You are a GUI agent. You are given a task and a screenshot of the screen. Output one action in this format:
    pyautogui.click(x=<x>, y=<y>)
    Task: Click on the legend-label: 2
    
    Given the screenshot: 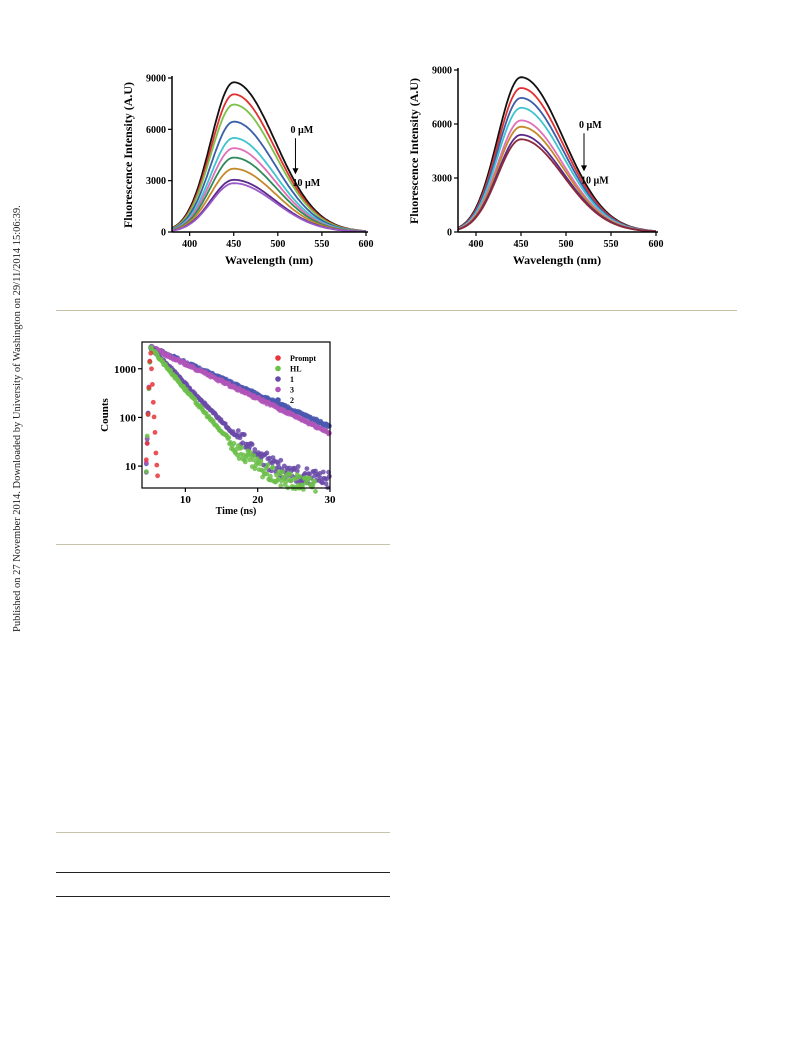 What is the action you would take?
    pyautogui.click(x=292, y=400)
    